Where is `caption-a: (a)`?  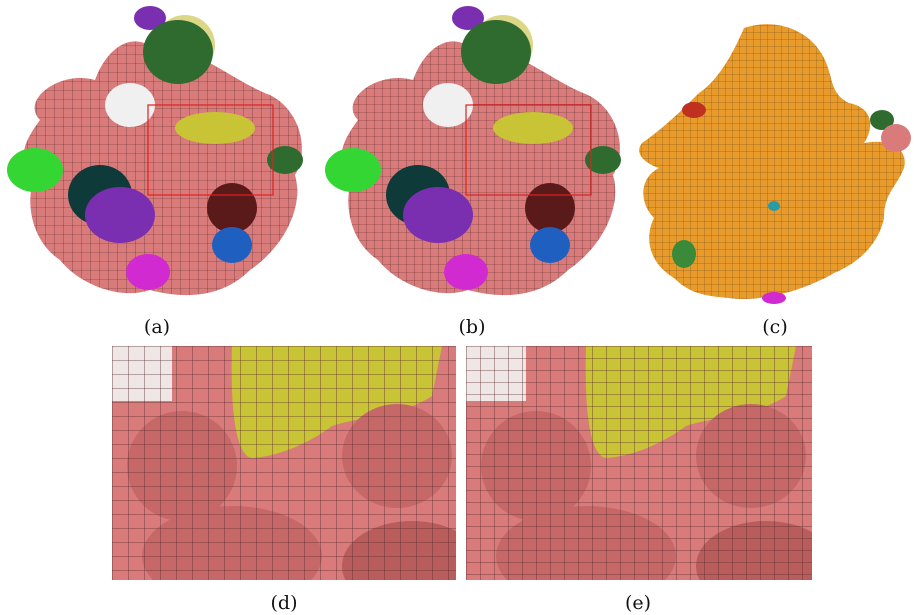
caption-a: (a) is located at coordinates (157, 327).